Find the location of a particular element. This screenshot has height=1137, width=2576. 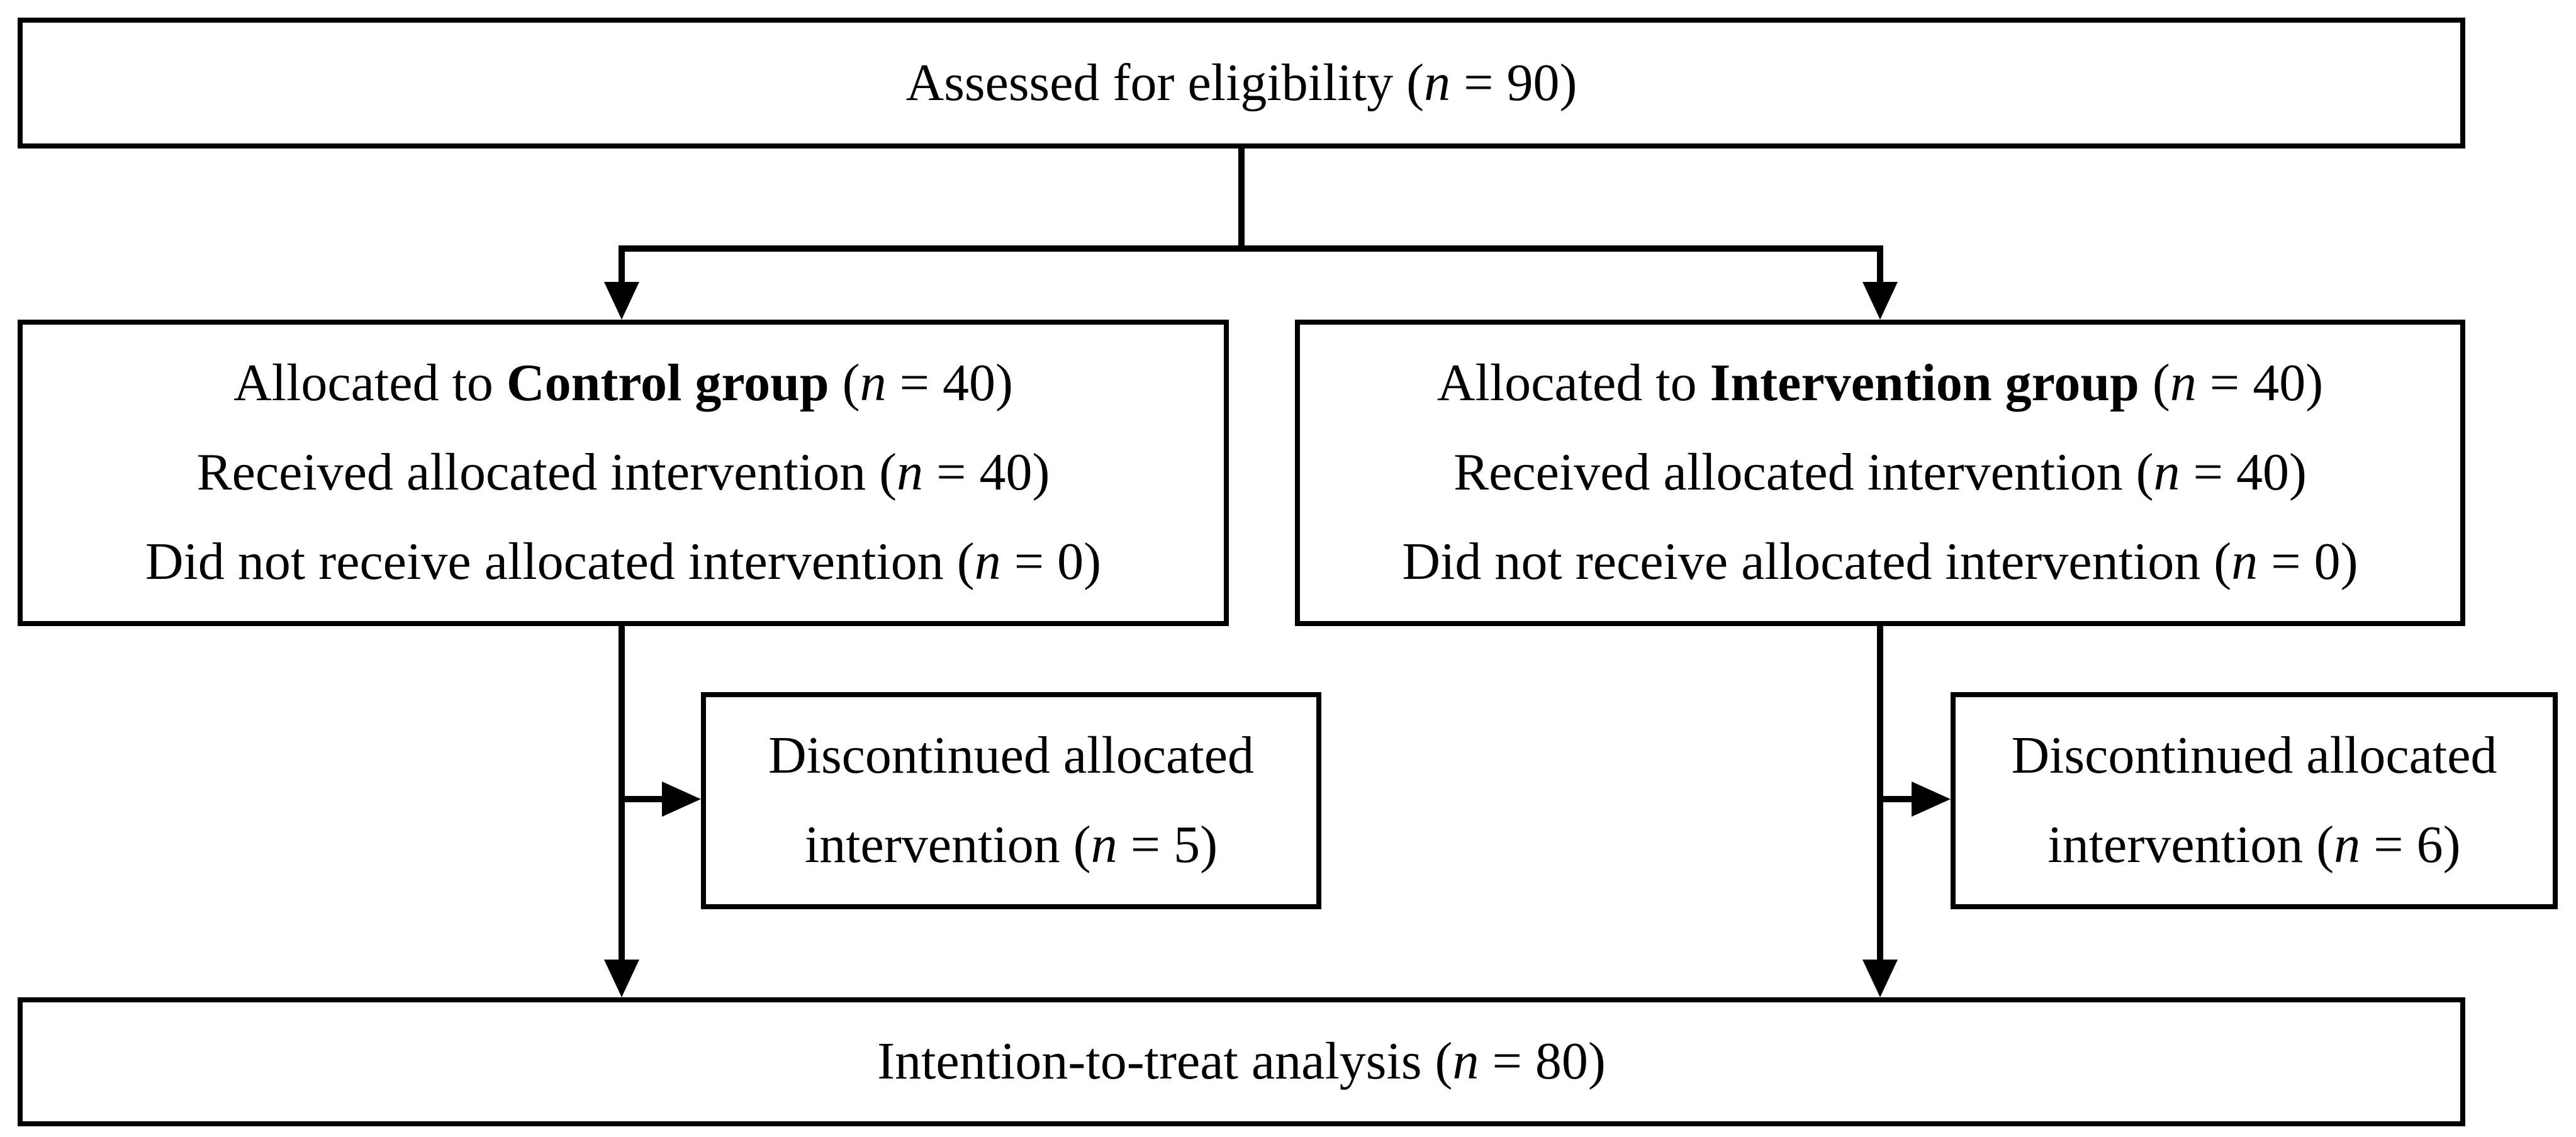

assessed-text: Assessed for eligibility (n = 90) is located at coordinates (1241, 84).